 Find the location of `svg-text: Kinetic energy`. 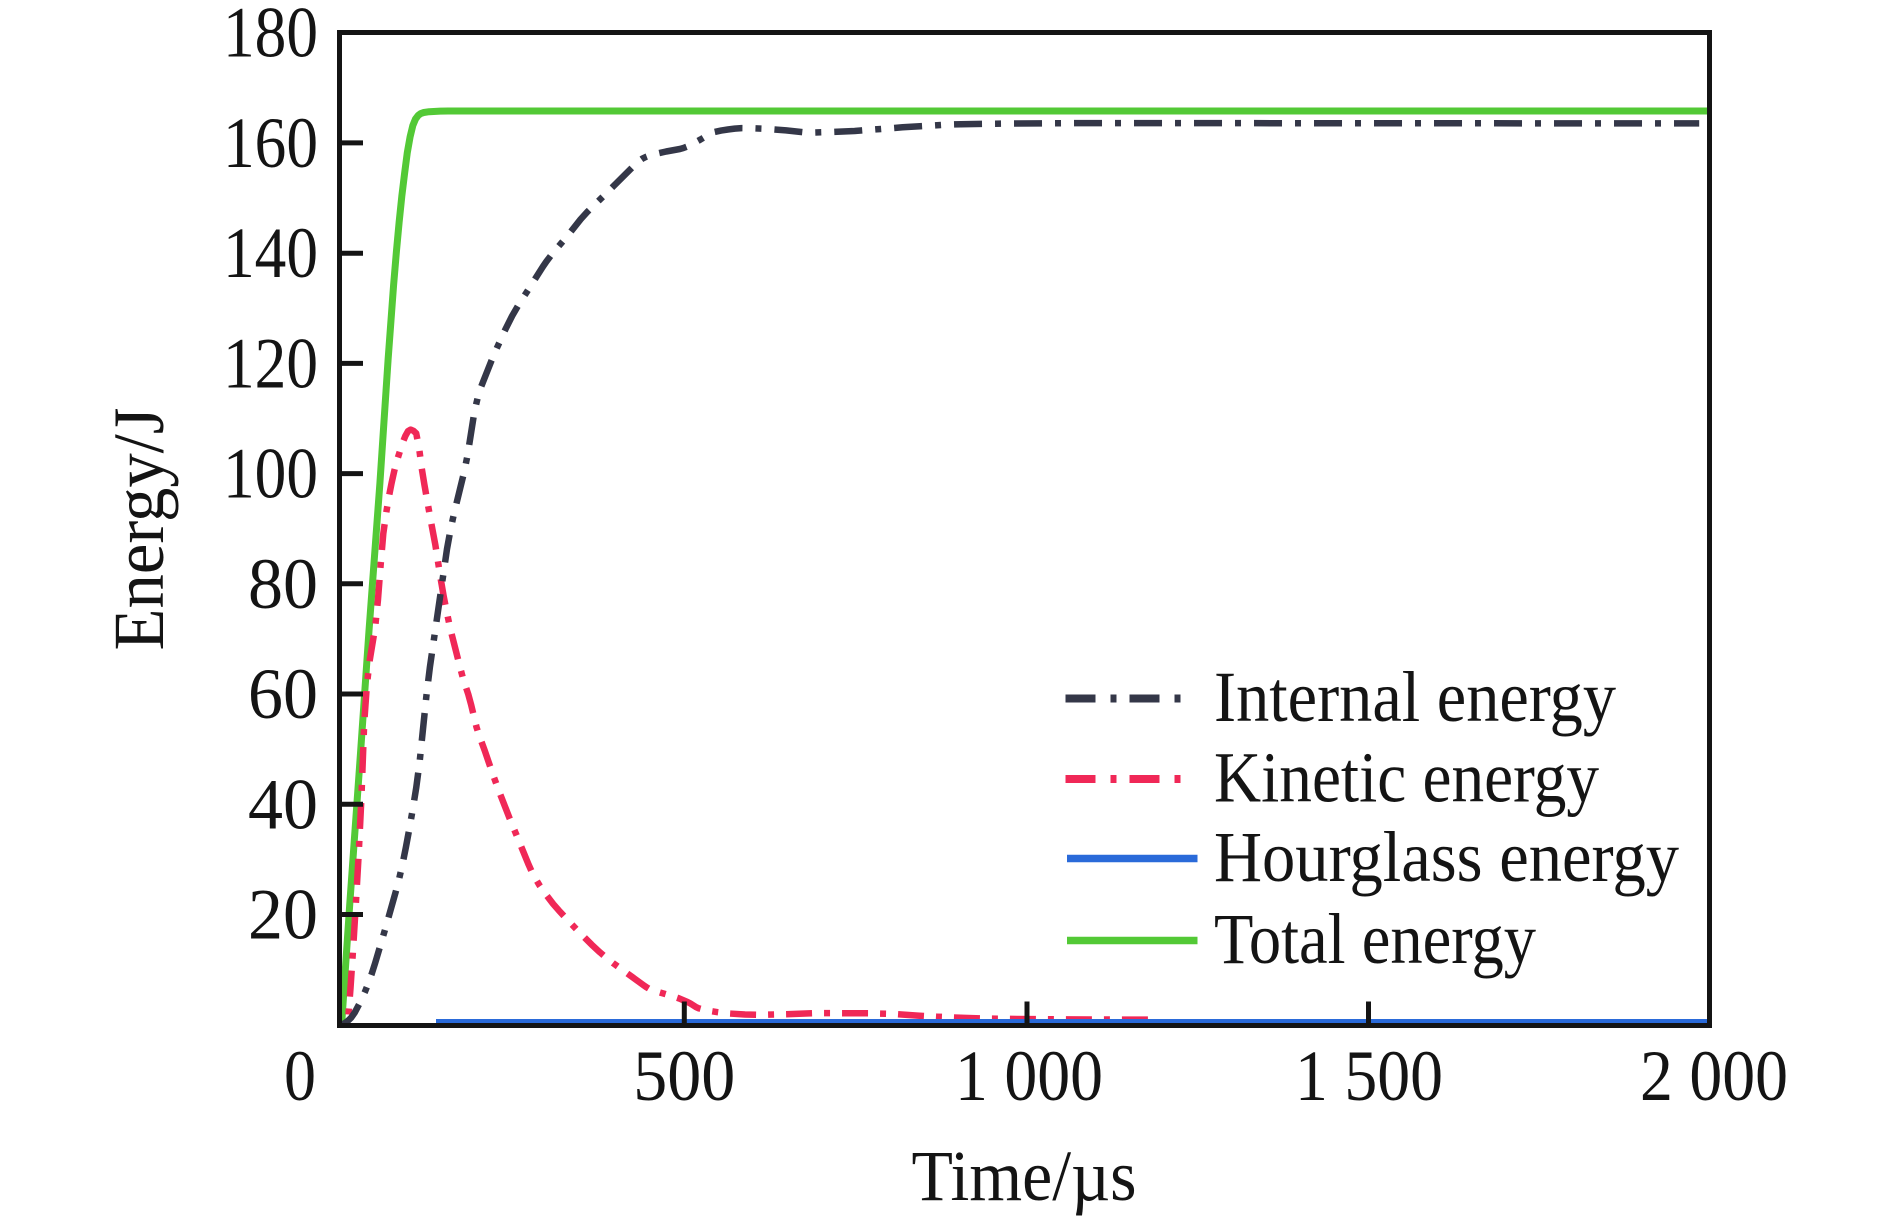

svg-text: Kinetic energy is located at coordinates (1406, 778).